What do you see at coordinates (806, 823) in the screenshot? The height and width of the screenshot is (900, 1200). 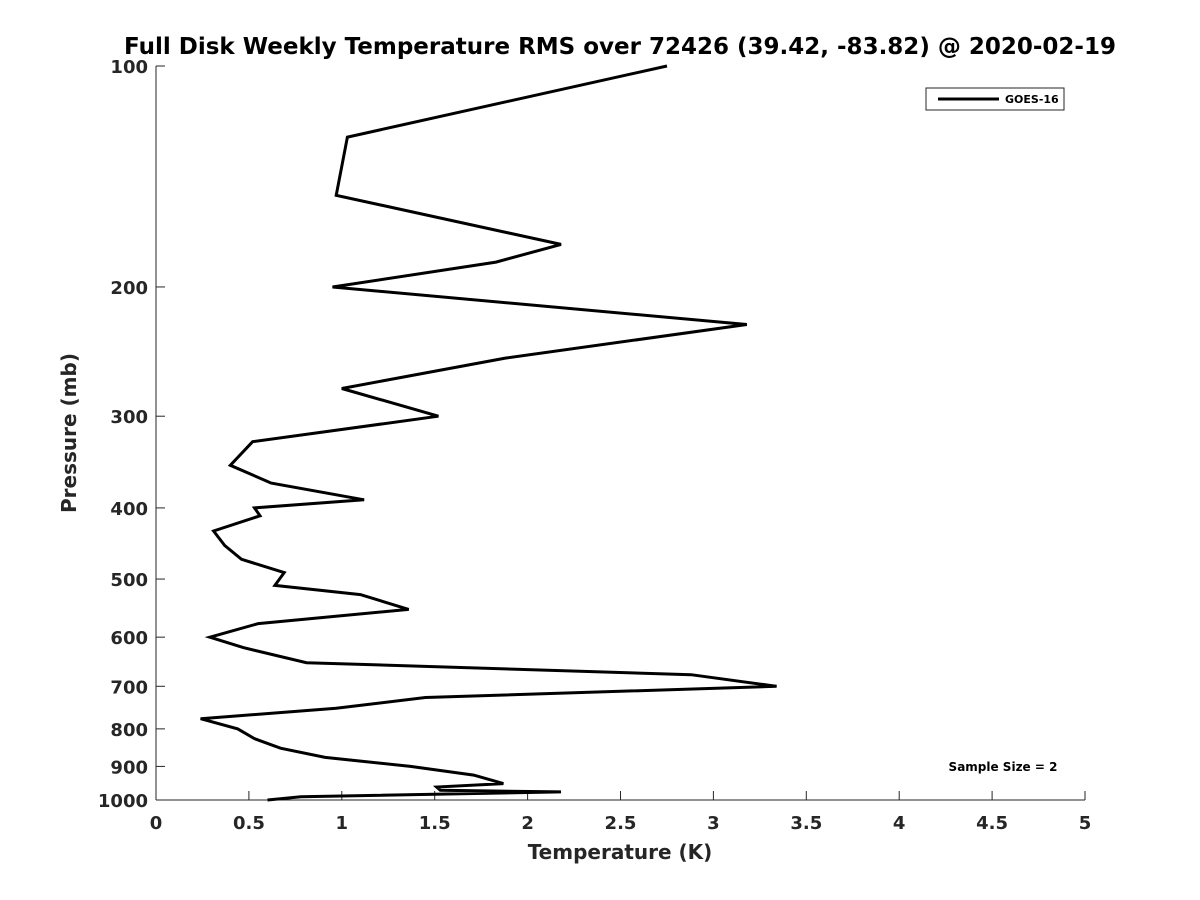 I see `x-tick-label: 3.5` at bounding box center [806, 823].